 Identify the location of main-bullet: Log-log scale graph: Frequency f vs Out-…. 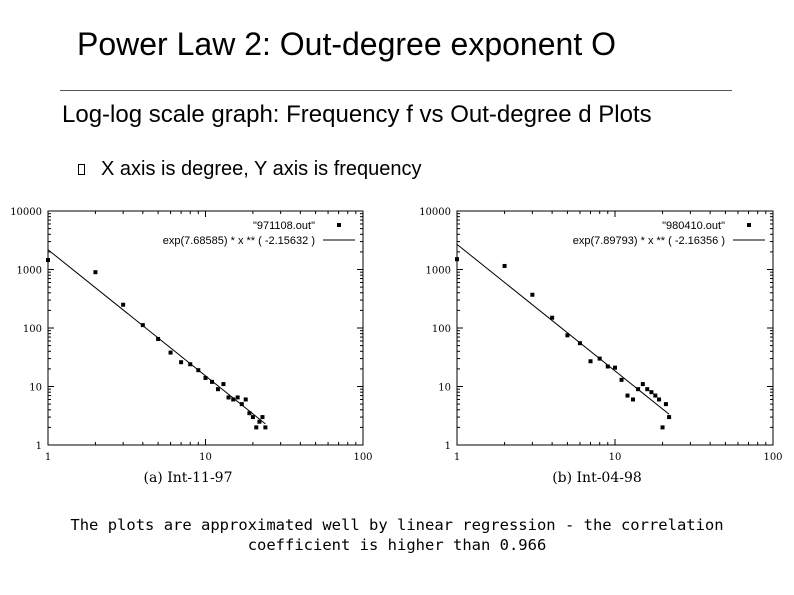
(357, 114).